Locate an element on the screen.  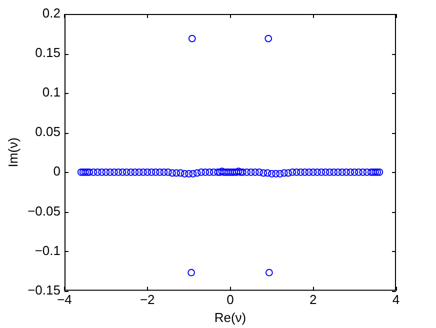
y-tick-label: 0.15 is located at coordinates (47, 52).